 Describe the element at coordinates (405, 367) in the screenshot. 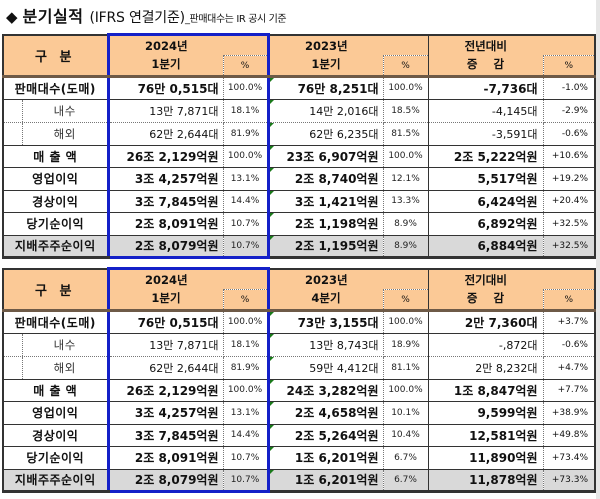

I see `compare-pct: 81.1%` at that location.